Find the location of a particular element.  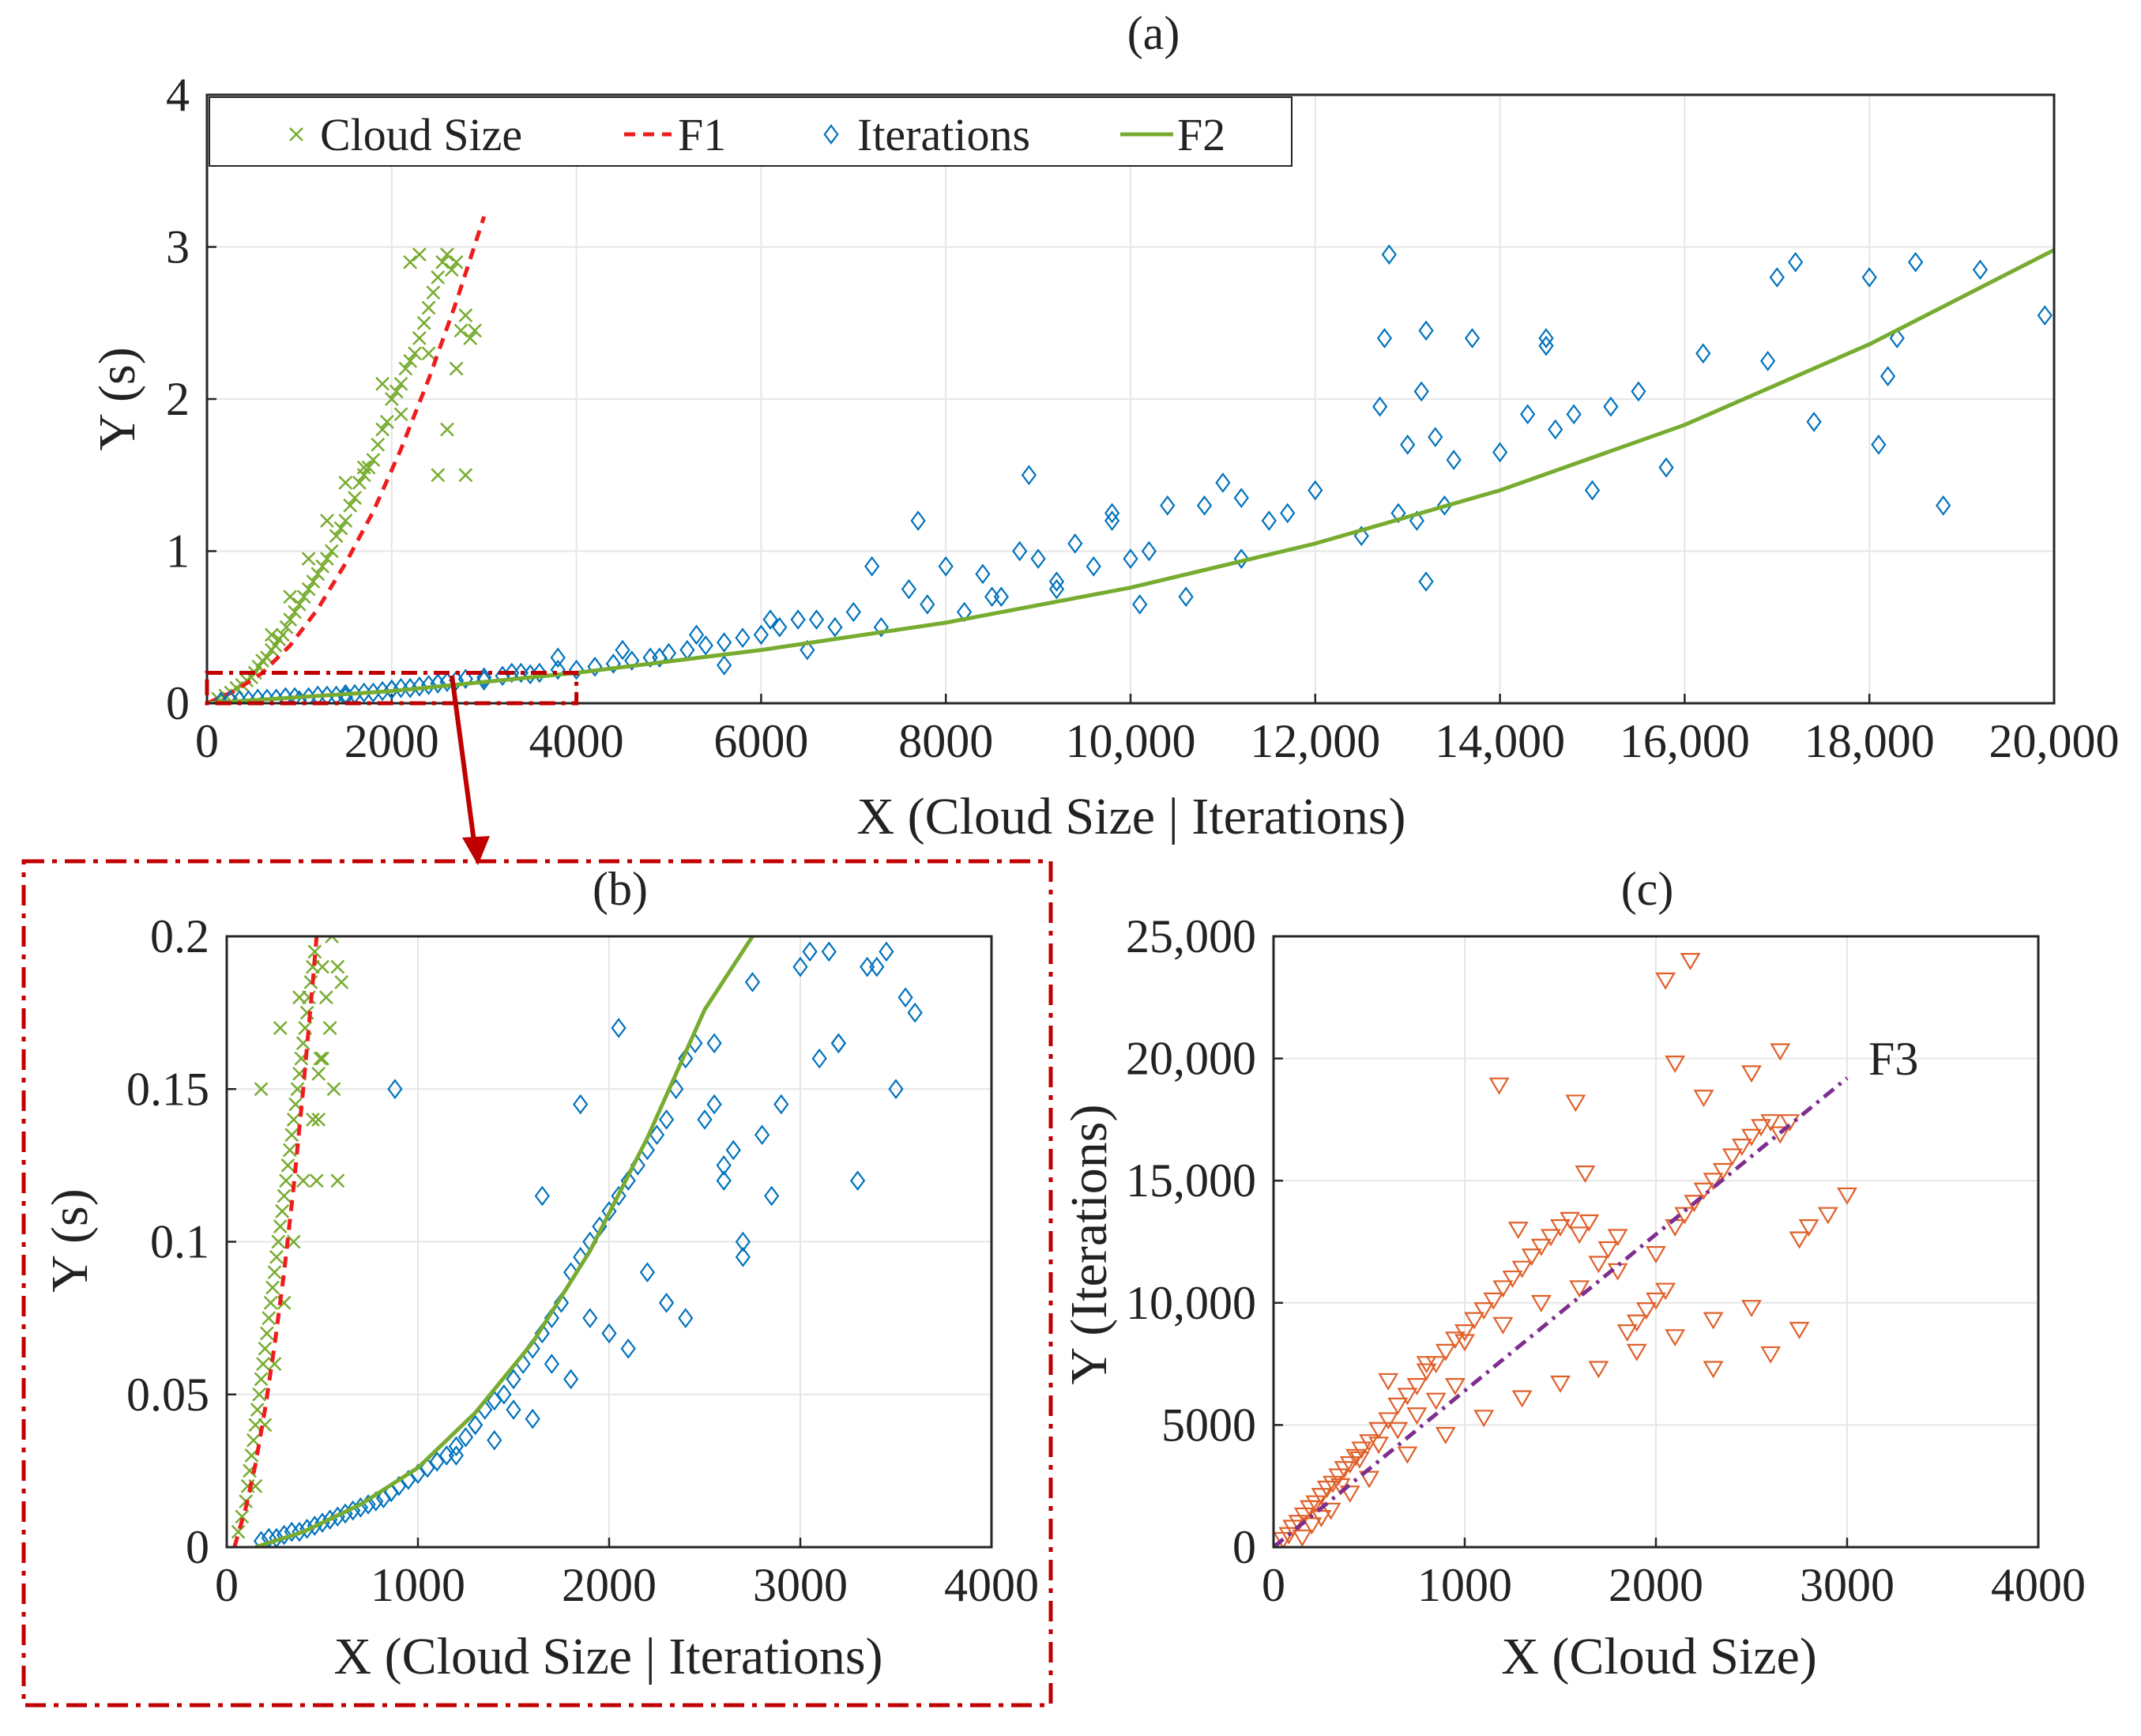

y-tick-label: 0.05 is located at coordinates (167, 1395).